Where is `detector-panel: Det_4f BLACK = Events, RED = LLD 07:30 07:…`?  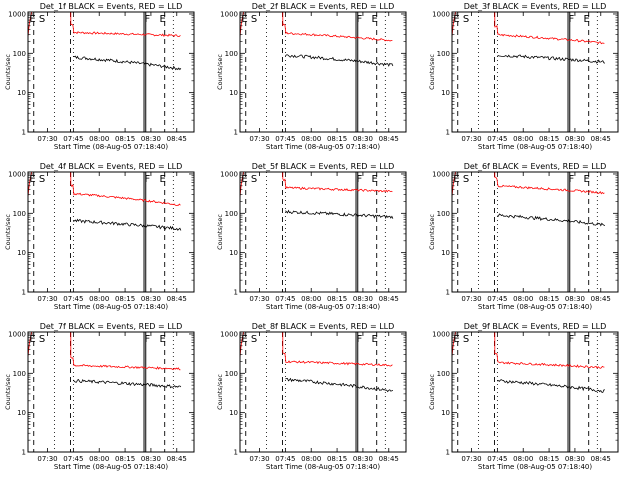
detector-panel: Det_4f BLACK = Events, RED = LLD 07:30 07:… is located at coordinates (99, 236).